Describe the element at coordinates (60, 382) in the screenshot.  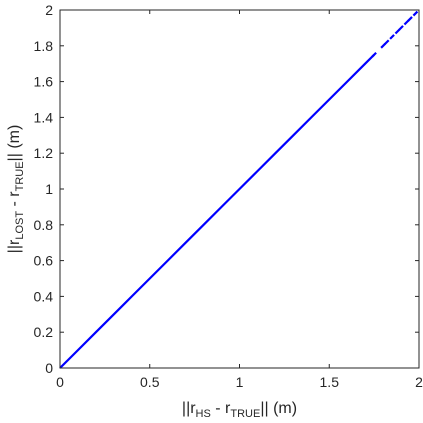
I see `x-tick-label: 0` at that location.